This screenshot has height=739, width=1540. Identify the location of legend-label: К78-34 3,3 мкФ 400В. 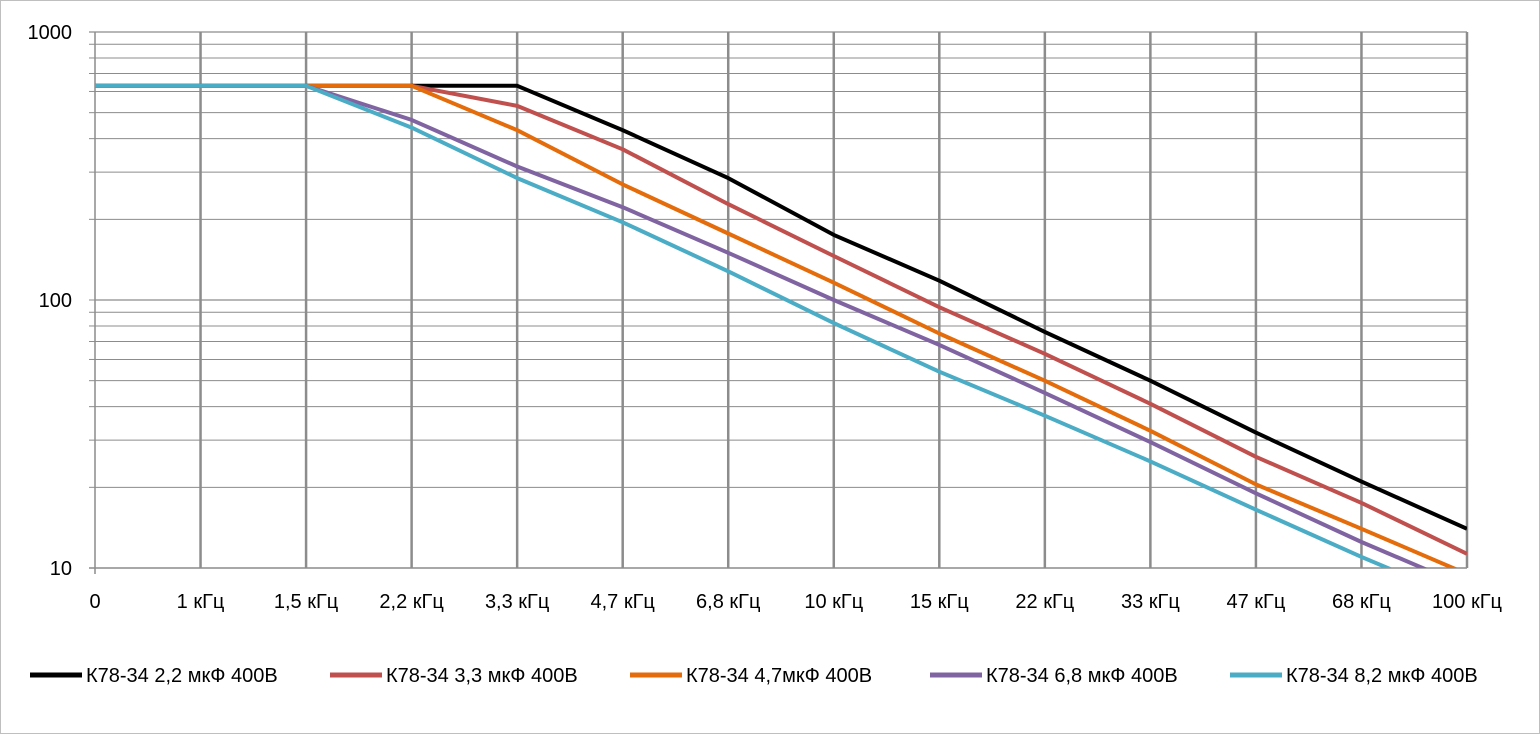
(482, 676).